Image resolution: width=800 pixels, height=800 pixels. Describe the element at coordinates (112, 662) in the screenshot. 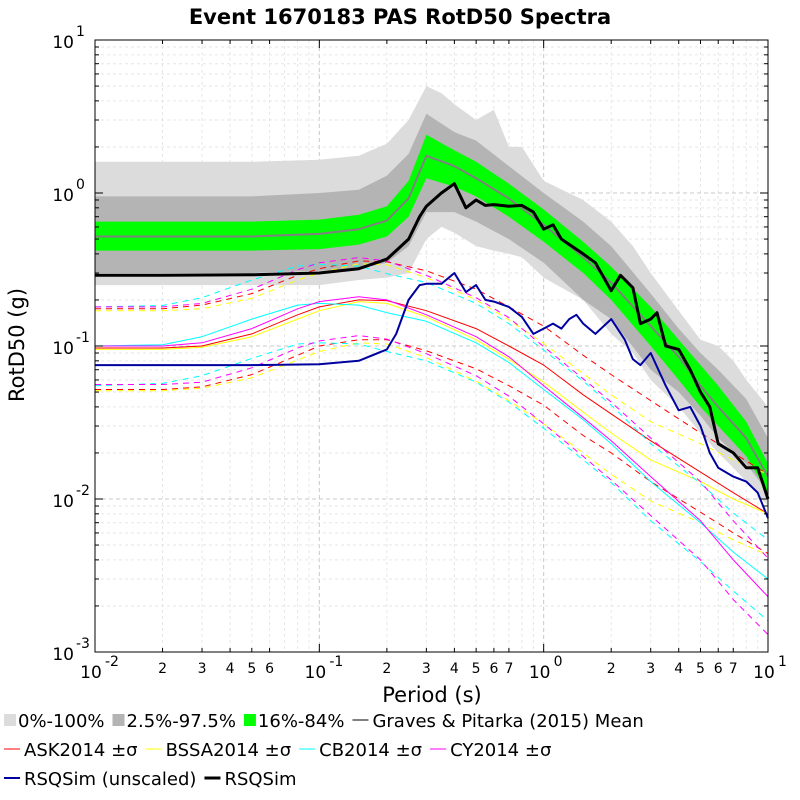

I see `x-tick-exponent: -2` at that location.